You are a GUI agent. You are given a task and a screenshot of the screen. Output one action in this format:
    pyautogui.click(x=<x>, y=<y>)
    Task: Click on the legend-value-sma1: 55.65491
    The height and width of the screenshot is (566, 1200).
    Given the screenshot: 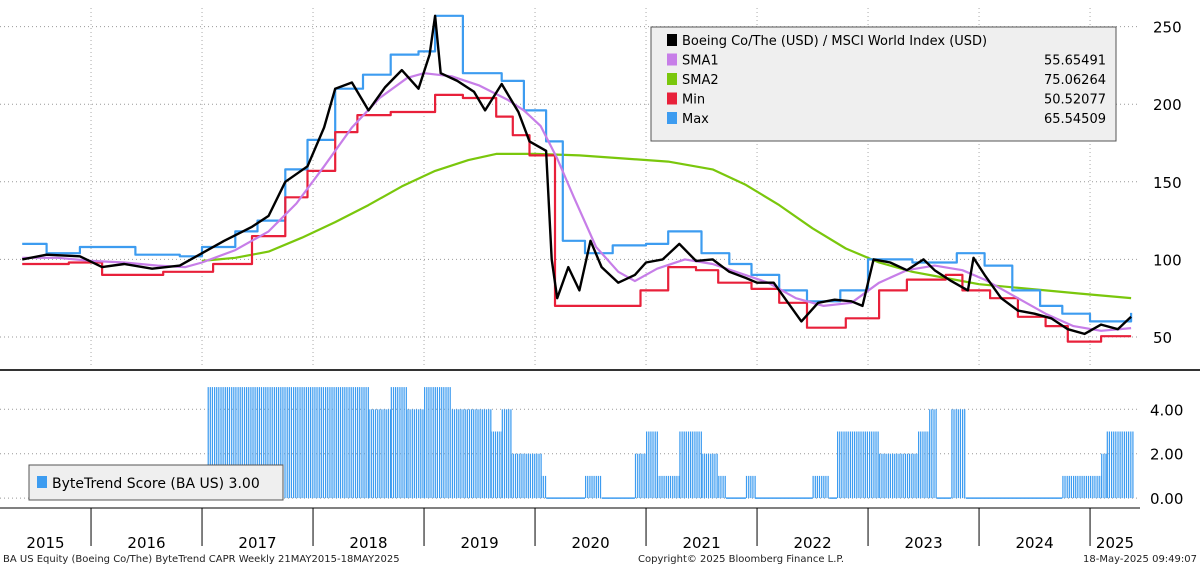 What is the action you would take?
    pyautogui.click(x=1075, y=61)
    